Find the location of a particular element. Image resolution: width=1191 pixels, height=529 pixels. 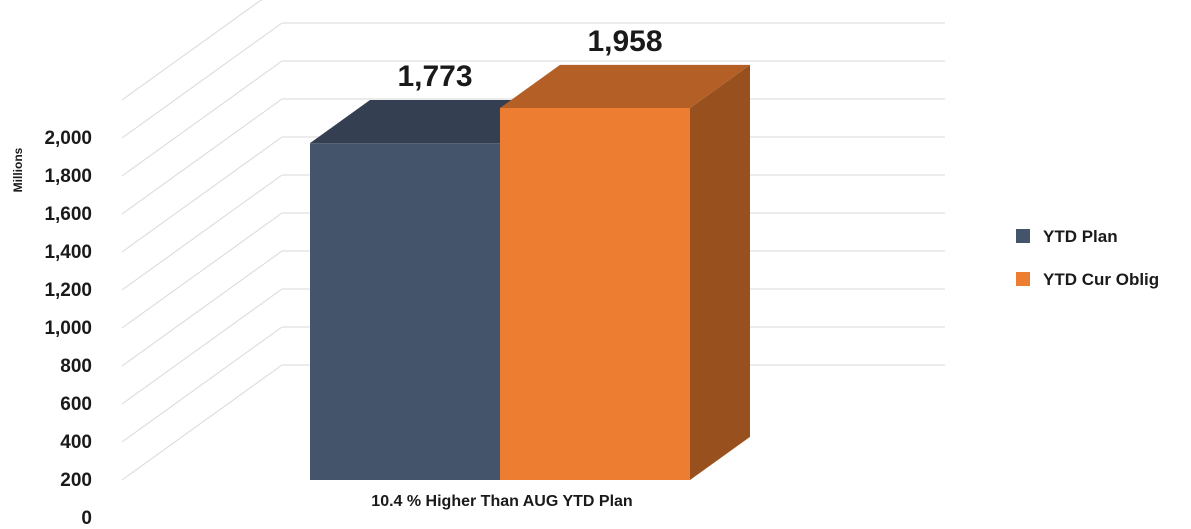

y-tick-label: 600 is located at coordinates (76, 404).